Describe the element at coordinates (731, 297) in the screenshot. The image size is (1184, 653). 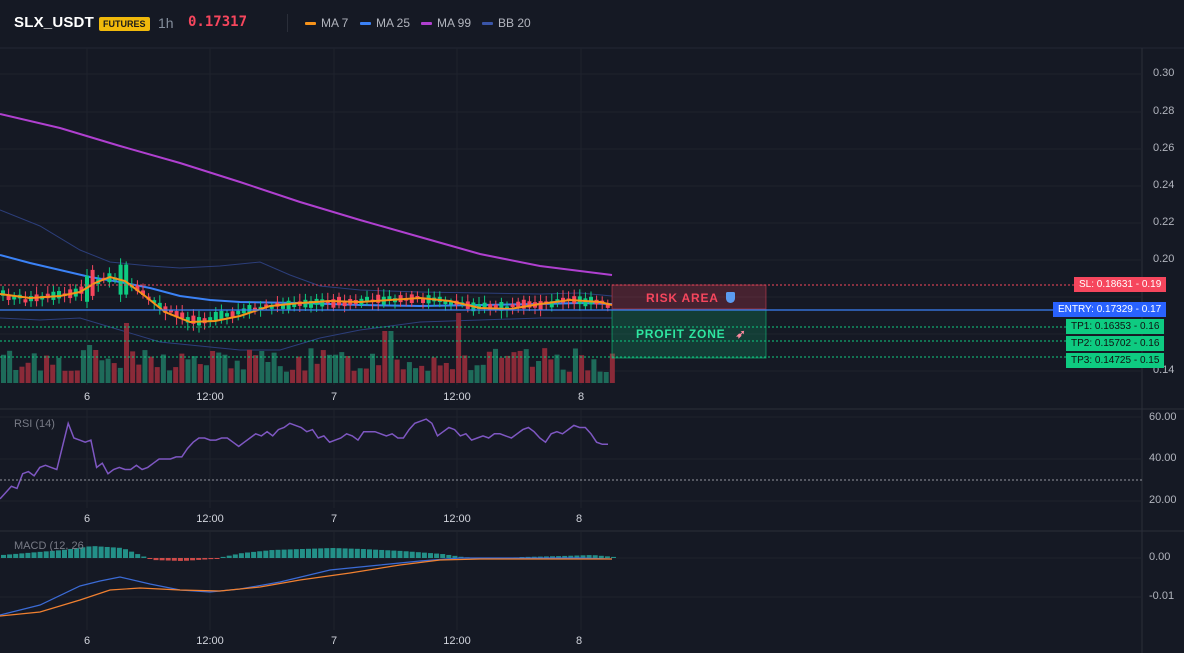
I see `shield-icon` at that location.